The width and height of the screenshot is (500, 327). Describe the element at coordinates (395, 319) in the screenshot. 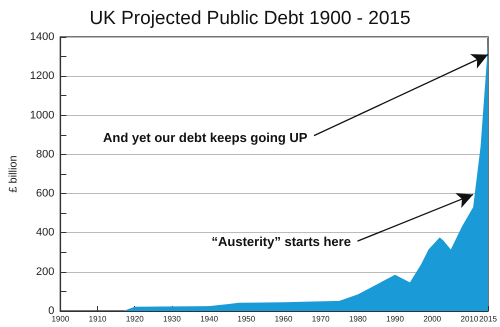

I see `x-tick-label: 1990` at that location.